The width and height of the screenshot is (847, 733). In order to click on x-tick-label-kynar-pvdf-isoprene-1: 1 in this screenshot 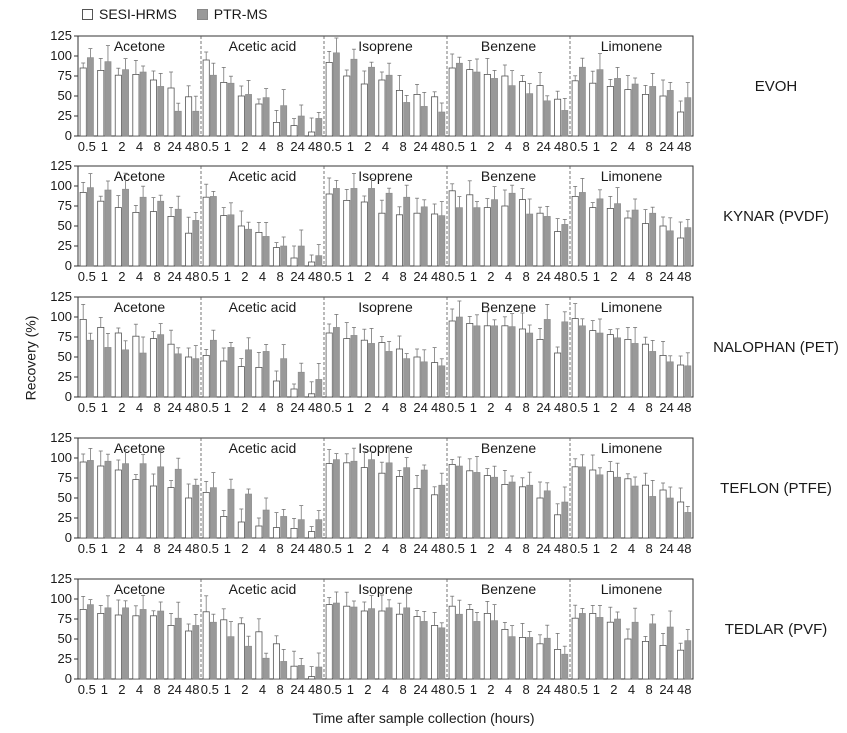, I will do `click(350, 276)`.